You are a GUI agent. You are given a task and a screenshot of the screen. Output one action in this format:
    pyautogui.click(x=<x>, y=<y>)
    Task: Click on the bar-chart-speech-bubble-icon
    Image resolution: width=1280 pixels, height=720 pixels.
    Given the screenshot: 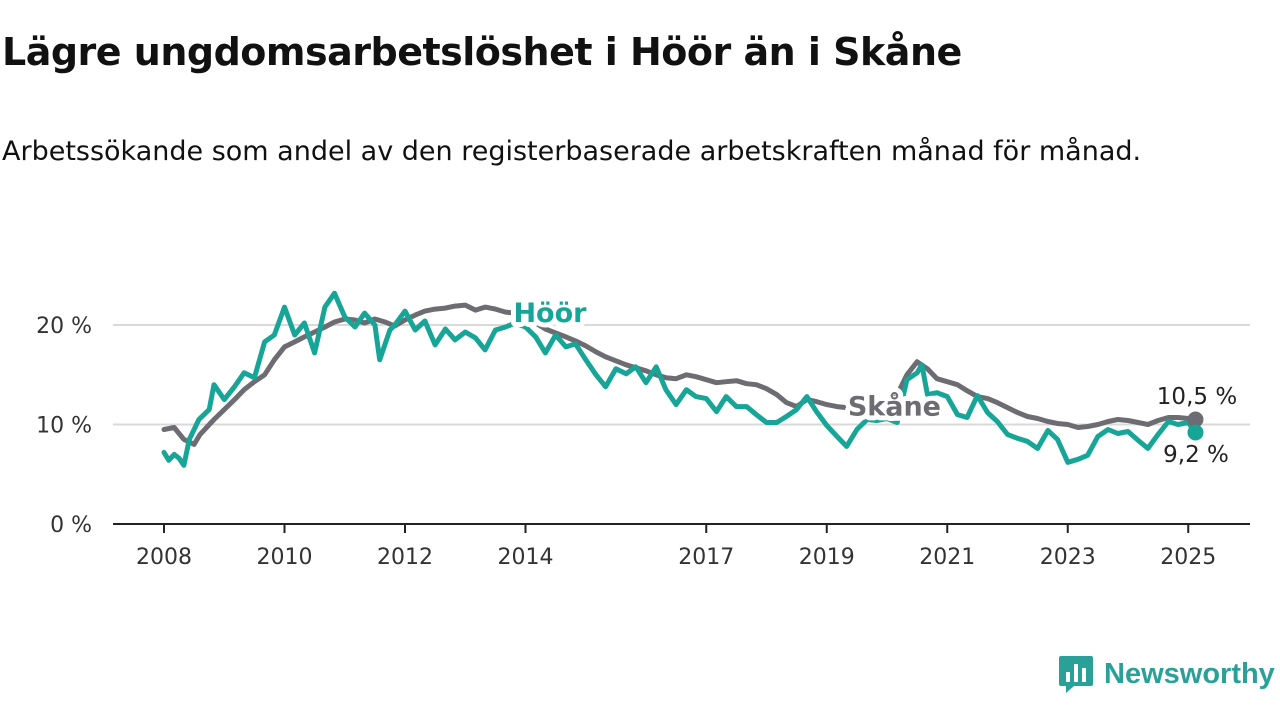 What is the action you would take?
    pyautogui.click(x=1076, y=674)
    